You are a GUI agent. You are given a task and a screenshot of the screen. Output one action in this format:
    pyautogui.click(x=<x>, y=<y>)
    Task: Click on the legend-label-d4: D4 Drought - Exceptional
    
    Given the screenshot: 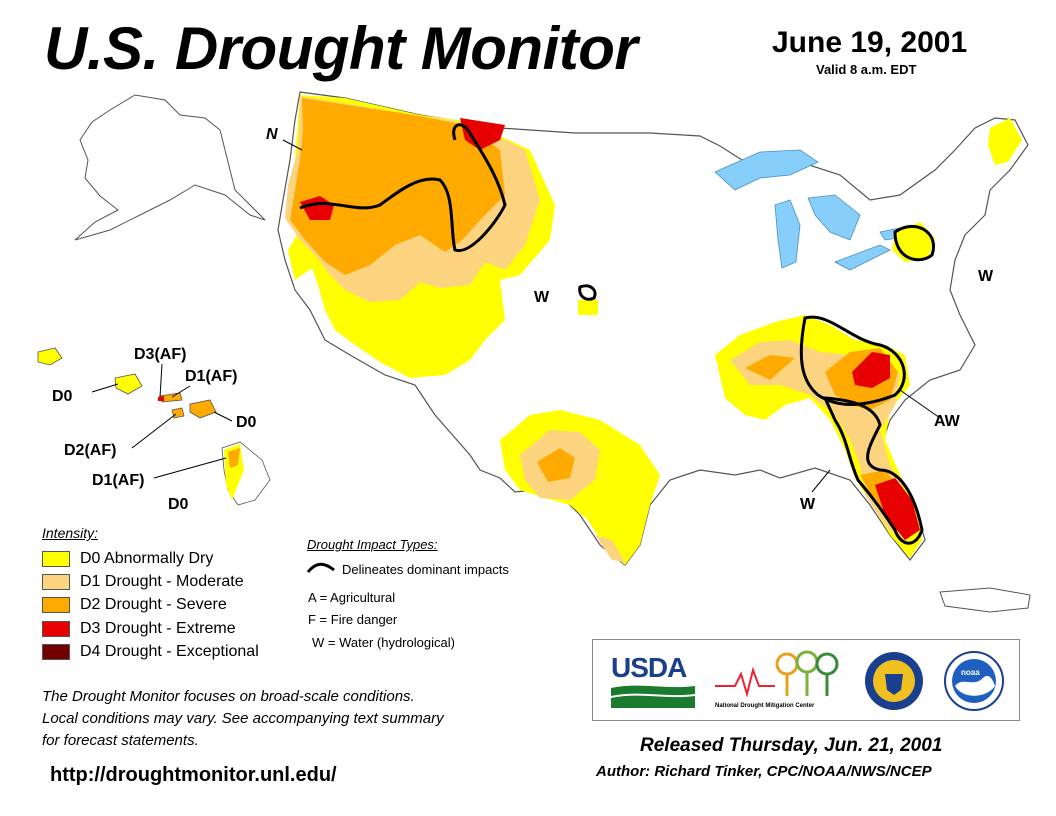 What is the action you would take?
    pyautogui.click(x=169, y=651)
    